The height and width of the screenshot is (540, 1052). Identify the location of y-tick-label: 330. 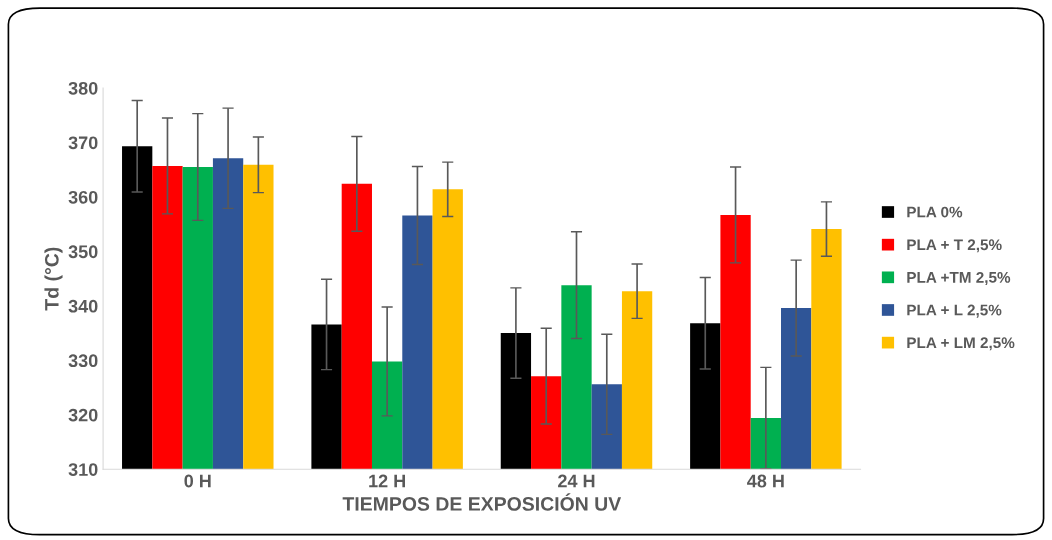
(83, 361).